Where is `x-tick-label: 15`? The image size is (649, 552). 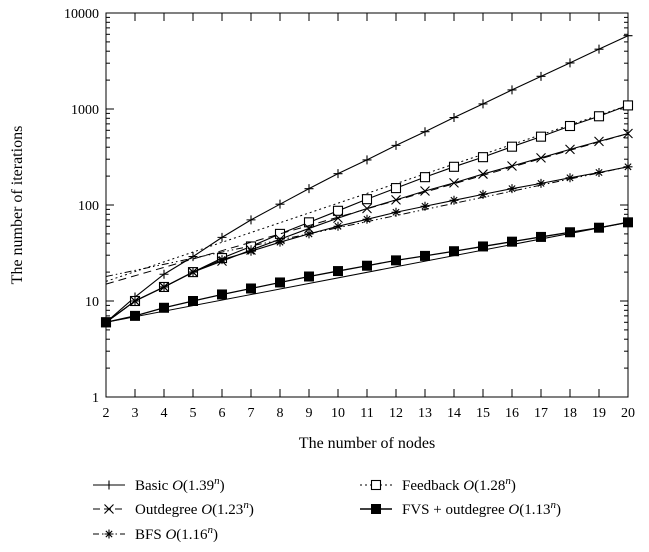 x-tick-label: 15 is located at coordinates (483, 413).